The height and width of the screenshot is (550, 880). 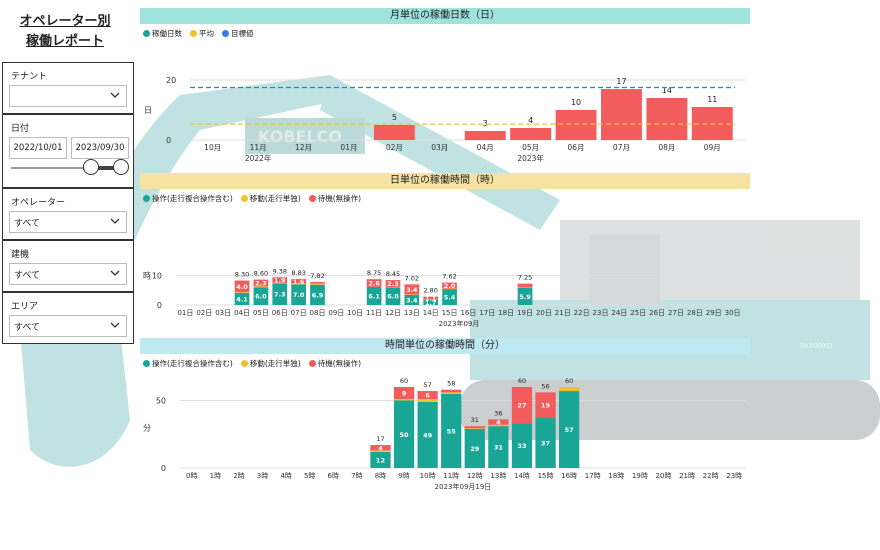 I want to click on legend-label: 平均, so click(x=206, y=33).